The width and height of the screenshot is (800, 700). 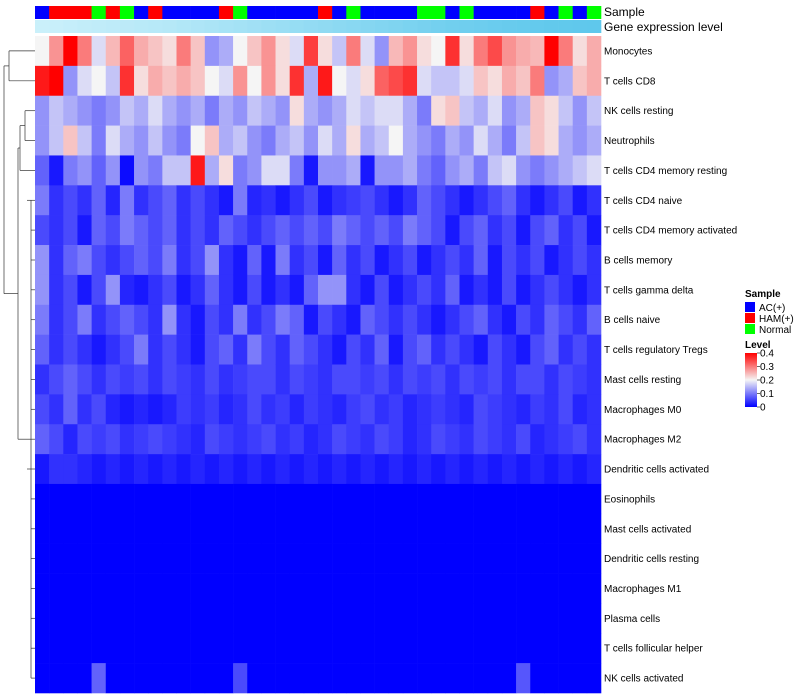 I want to click on row-label: Macrophages M0, so click(x=643, y=410).